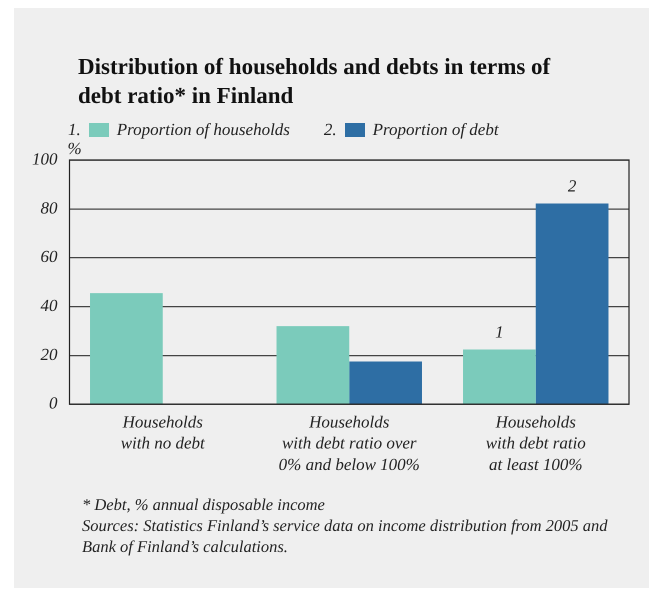  Describe the element at coordinates (330, 130) in the screenshot. I see `text: 2.` at that location.